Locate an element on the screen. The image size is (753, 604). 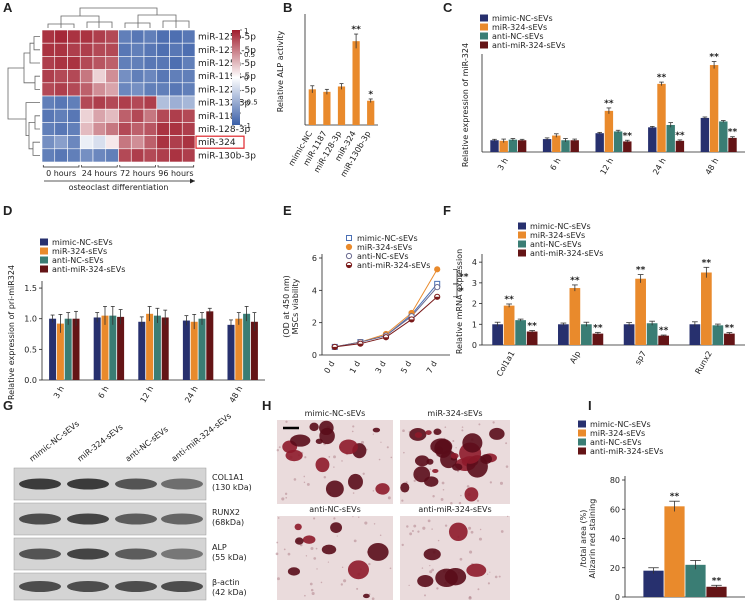
row-label: miR-324 is located at coordinates (217, 143).